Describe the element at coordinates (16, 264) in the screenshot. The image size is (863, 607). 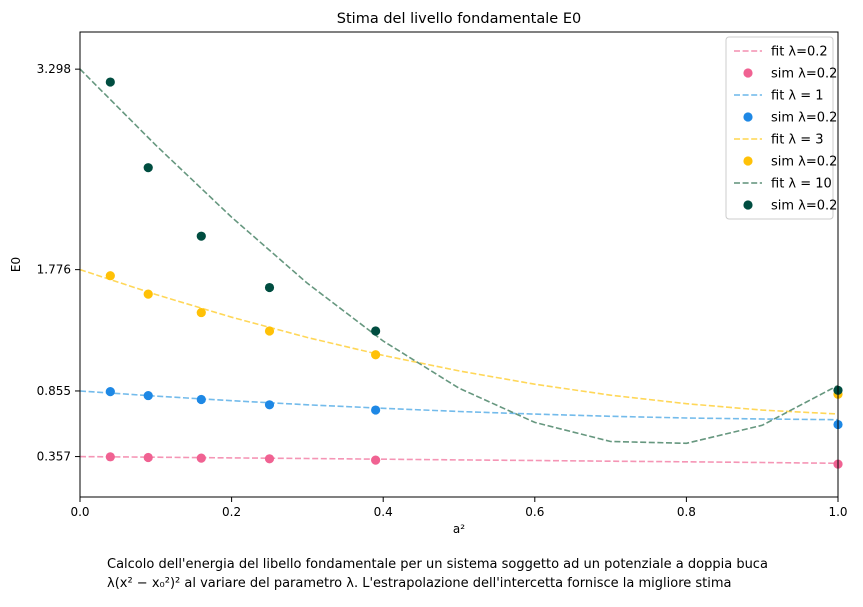
I see `y-axis-title: E0` at that location.